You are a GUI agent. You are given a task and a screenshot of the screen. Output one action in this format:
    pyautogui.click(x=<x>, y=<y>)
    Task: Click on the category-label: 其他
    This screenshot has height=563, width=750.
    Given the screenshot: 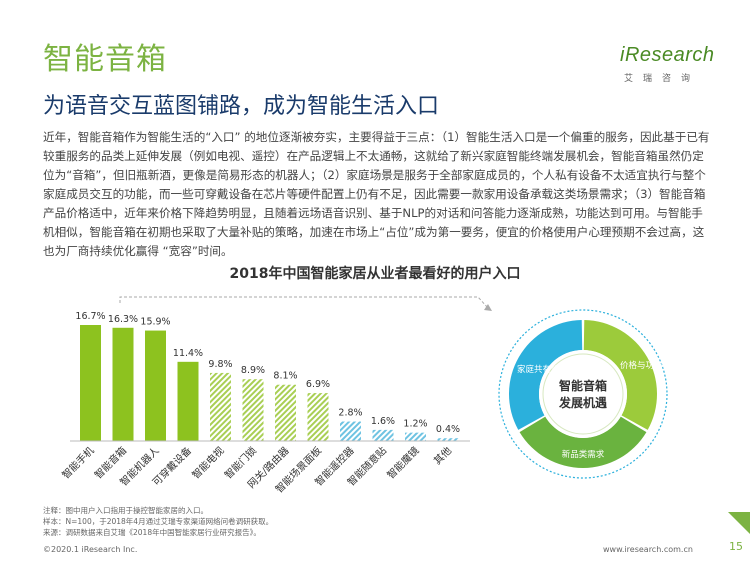 What is the action you would take?
    pyautogui.click(x=442, y=455)
    